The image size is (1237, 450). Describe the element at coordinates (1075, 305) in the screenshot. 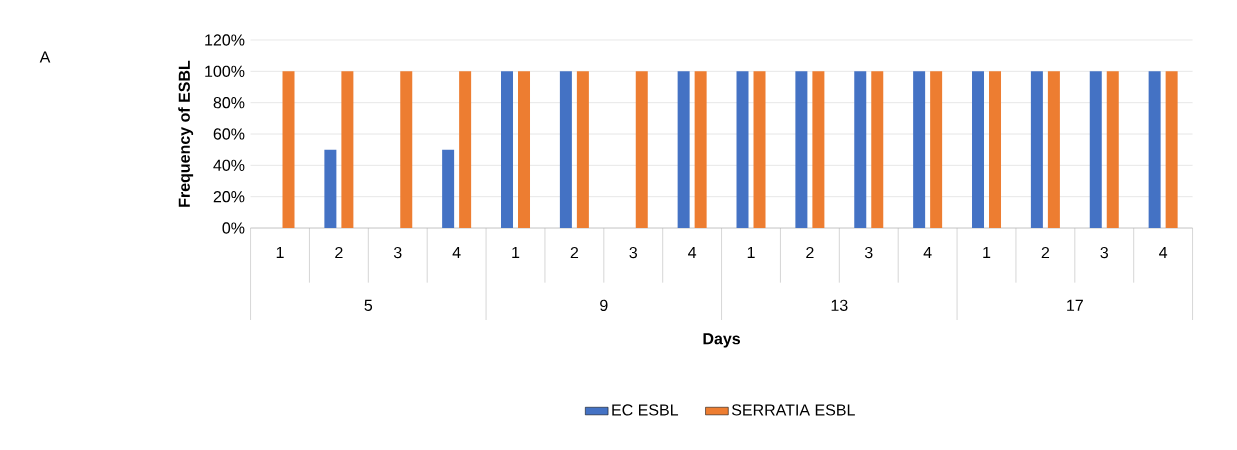

I see `text: 17` at that location.